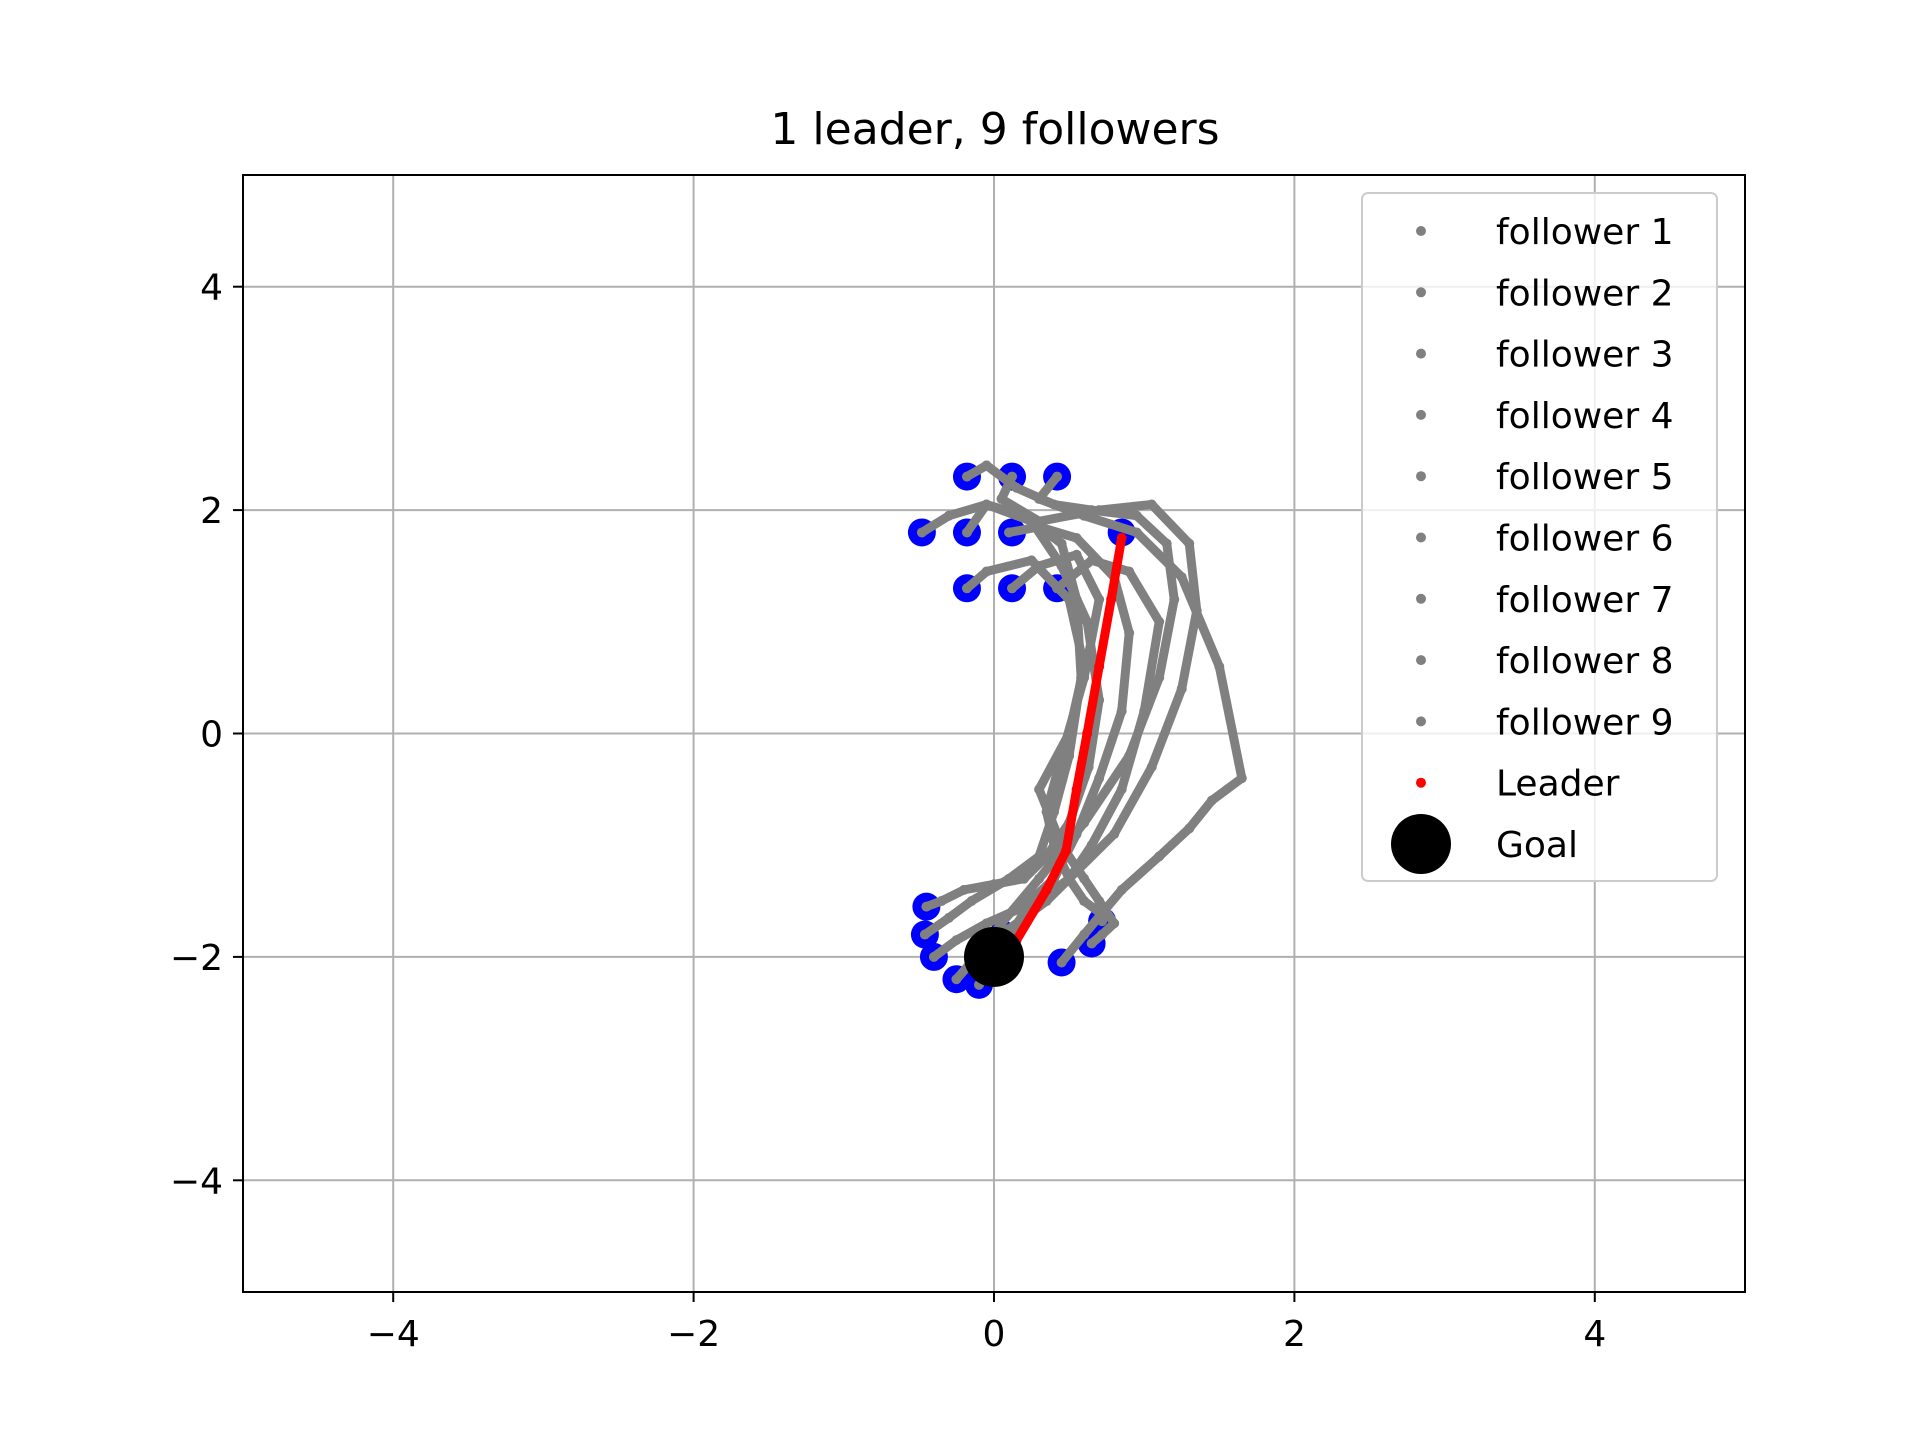 The width and height of the screenshot is (1920, 1440). What do you see at coordinates (1584, 355) in the screenshot?
I see `legend-label: follower 3` at bounding box center [1584, 355].